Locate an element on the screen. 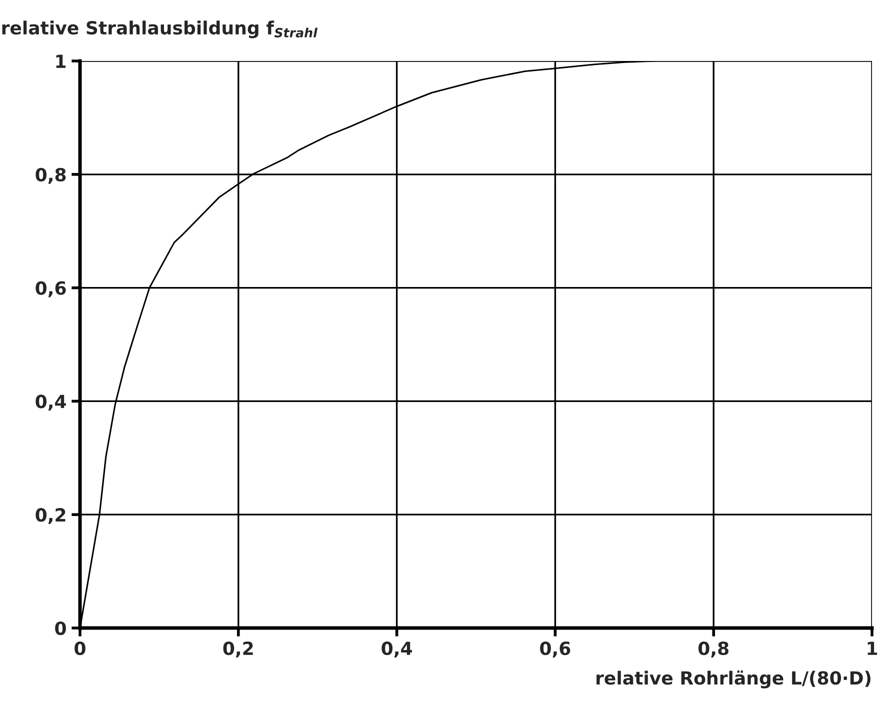 Image resolution: width=885 pixels, height=722 pixels. x-tick-label: 0,6 is located at coordinates (555, 650).